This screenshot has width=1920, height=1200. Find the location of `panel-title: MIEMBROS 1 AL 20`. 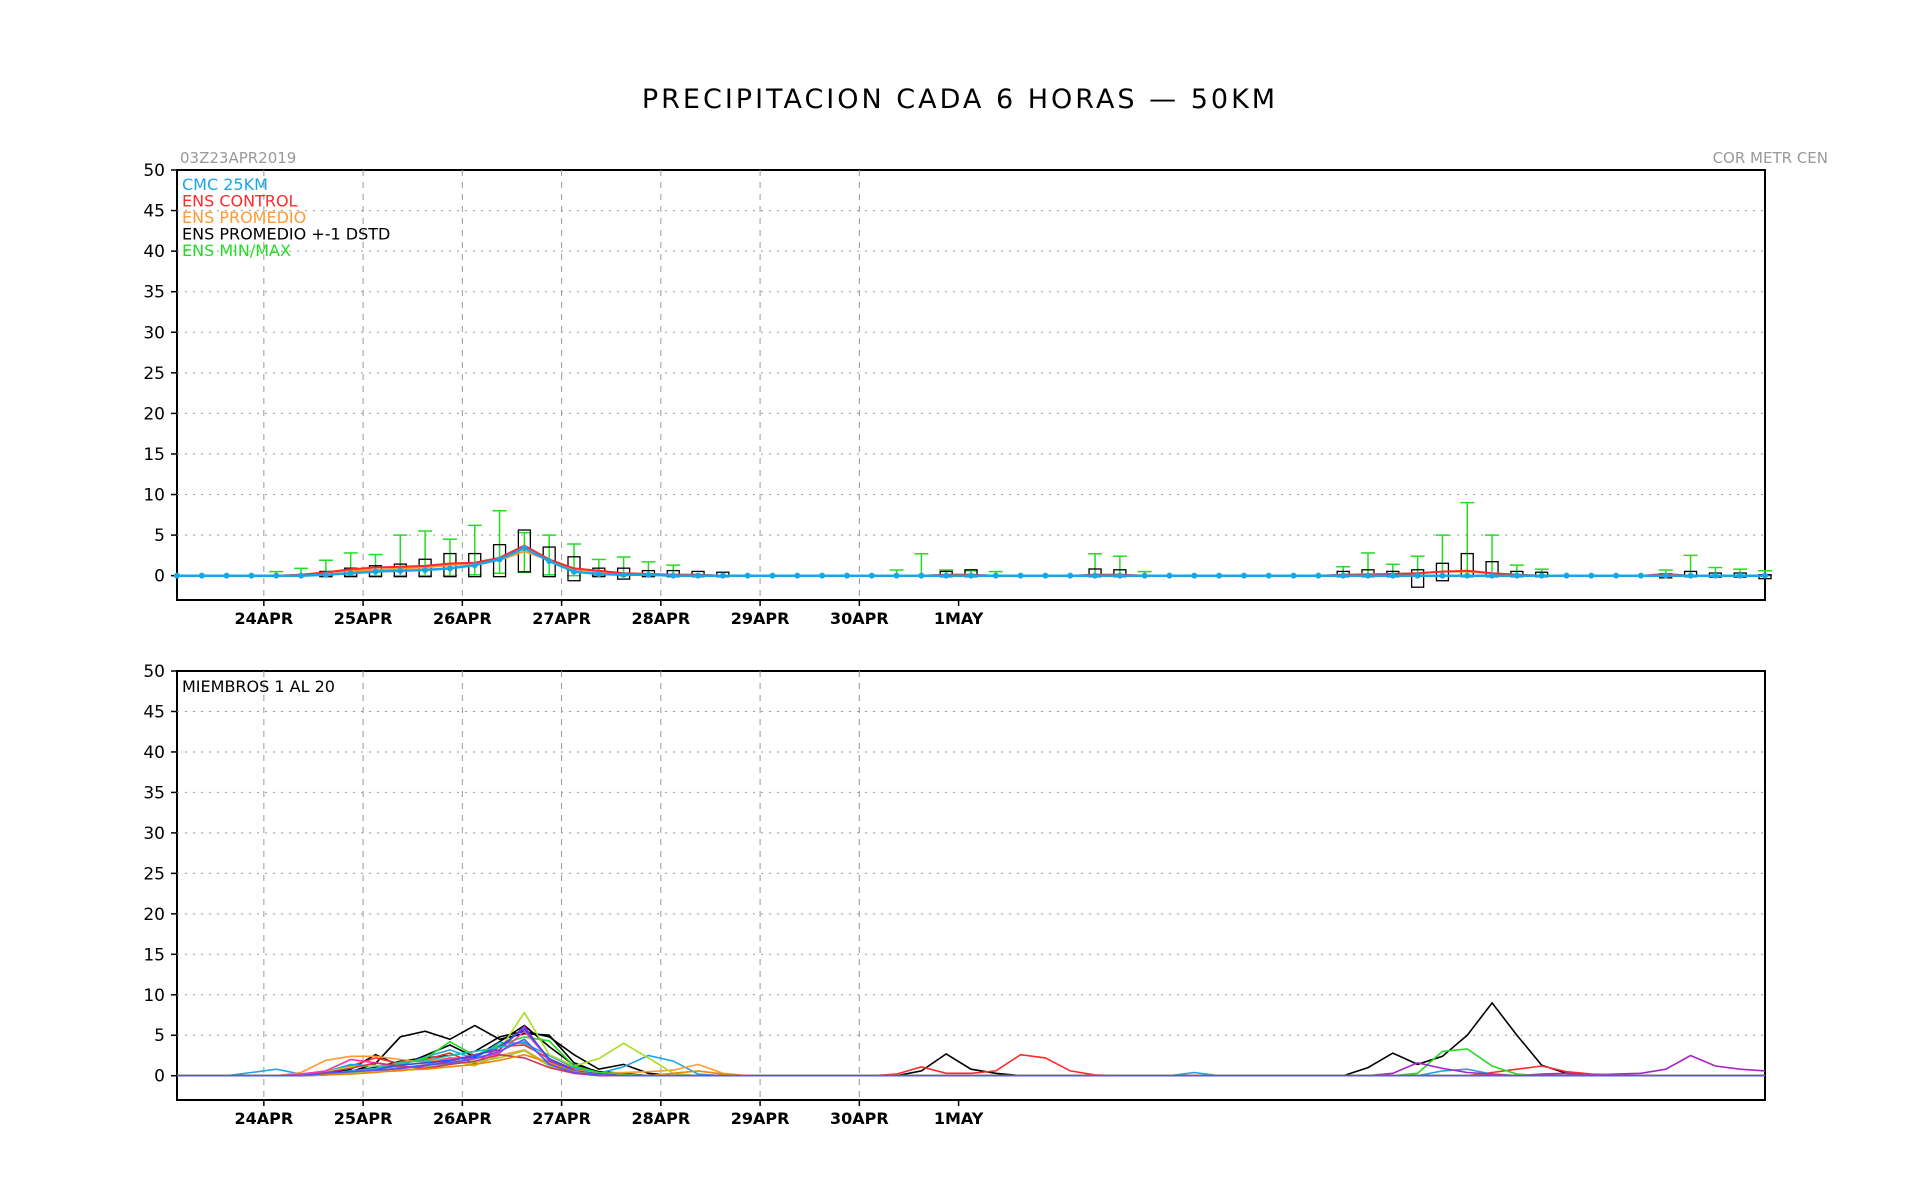

panel-title: MIEMBROS 1 AL 20 is located at coordinates (258, 686).